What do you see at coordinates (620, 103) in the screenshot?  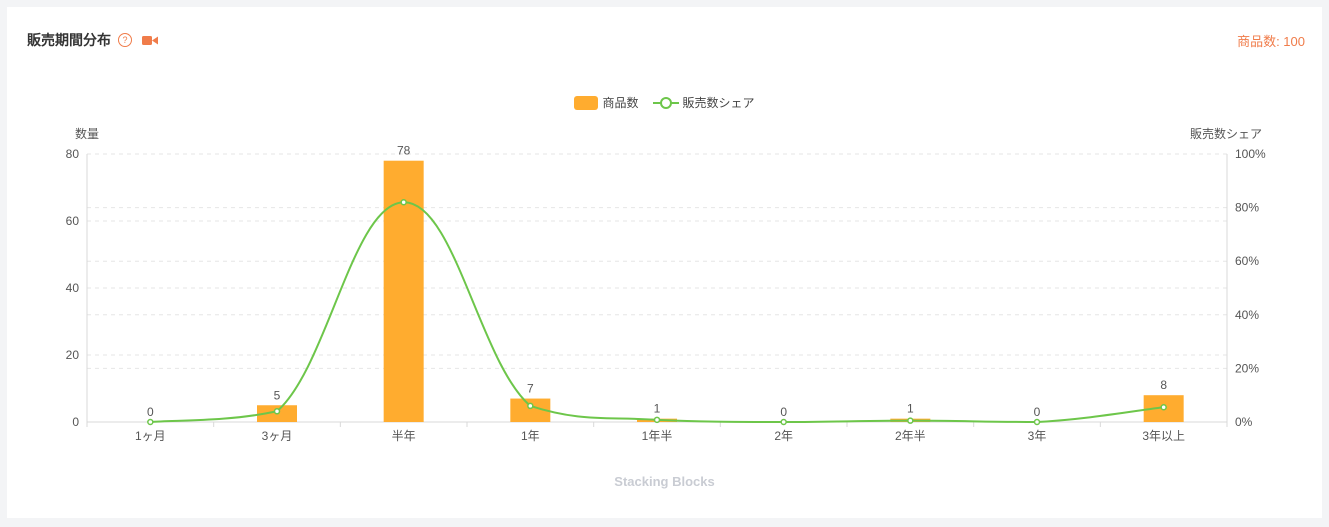 I see `legend-bar-label: 商品数` at bounding box center [620, 103].